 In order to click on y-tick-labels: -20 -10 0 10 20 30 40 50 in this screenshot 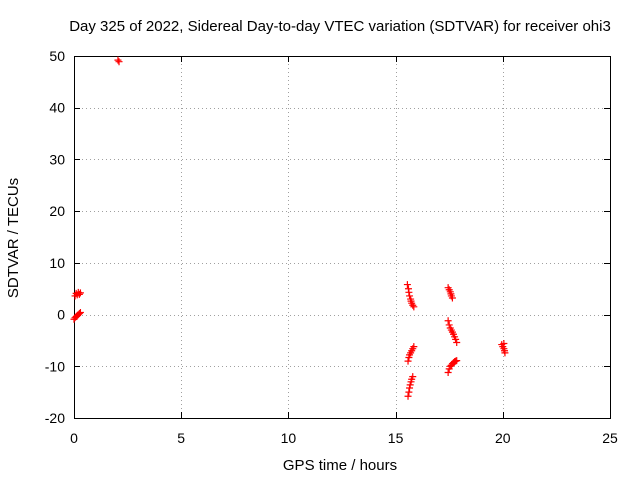, I will do `click(55, 237)`.